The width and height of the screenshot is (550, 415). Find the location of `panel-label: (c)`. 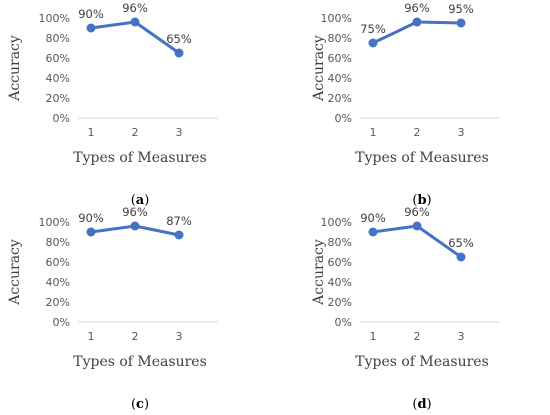

panel-label: (c) is located at coordinates (140, 404).